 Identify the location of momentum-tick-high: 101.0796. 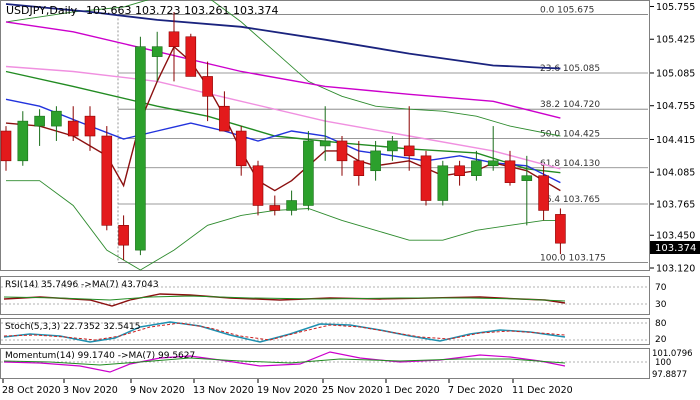
(672, 354).